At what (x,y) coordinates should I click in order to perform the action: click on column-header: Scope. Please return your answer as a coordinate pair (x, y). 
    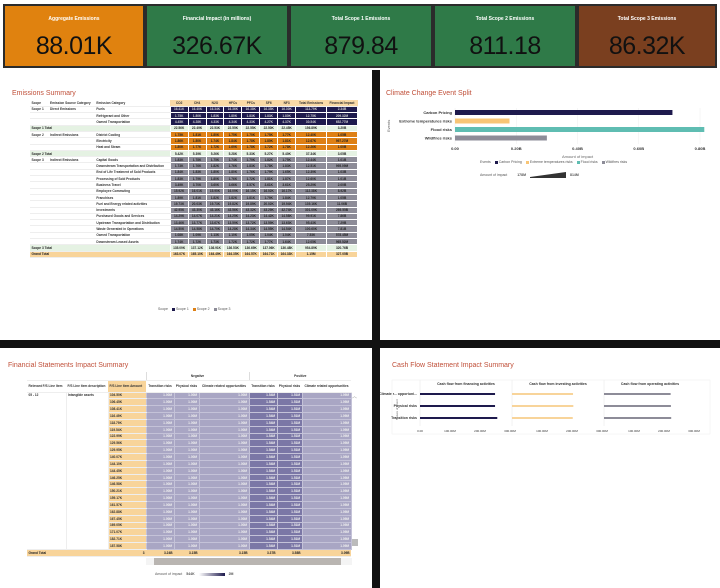
    Looking at the image, I should click on (39, 103).